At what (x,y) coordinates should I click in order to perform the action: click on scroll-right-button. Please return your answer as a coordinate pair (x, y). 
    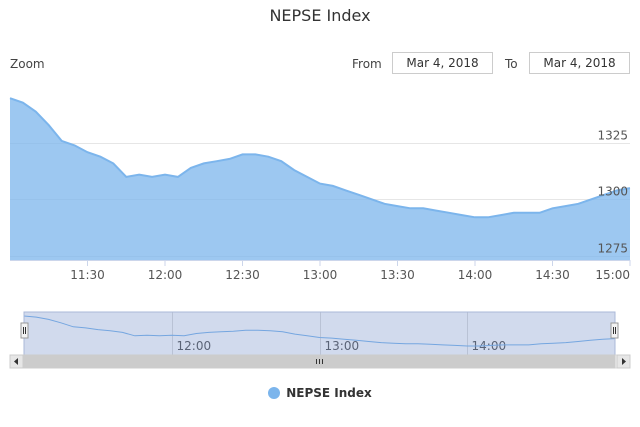
    Looking at the image, I should click on (623, 361).